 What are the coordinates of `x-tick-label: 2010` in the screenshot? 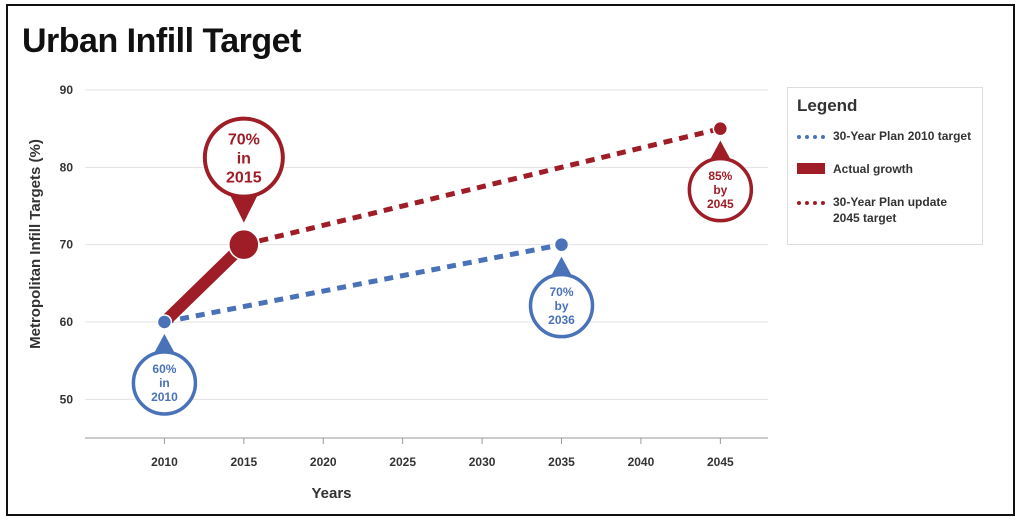 It's located at (164, 462).